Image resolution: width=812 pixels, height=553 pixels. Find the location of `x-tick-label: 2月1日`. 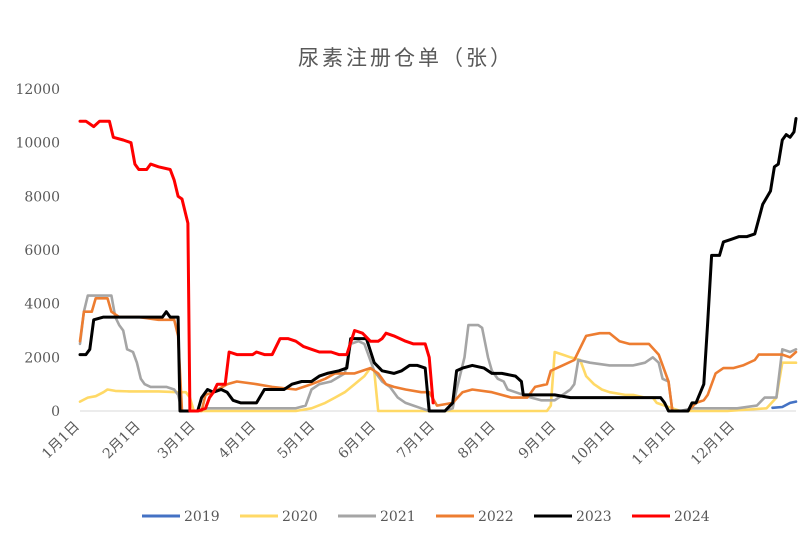

x-tick-label: 2月1日 is located at coordinates (122, 441).